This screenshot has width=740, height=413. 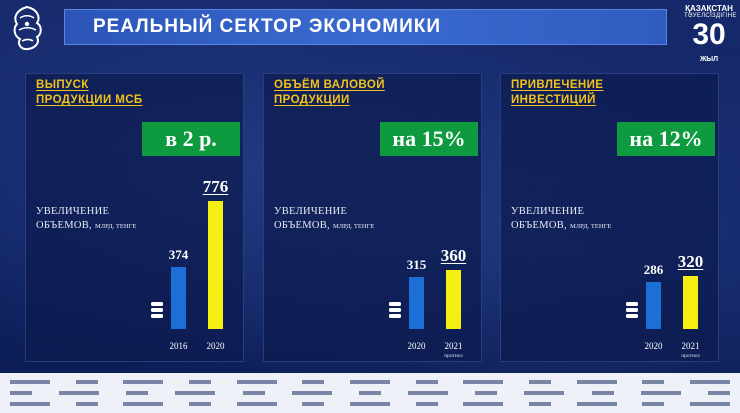 I want to click on title-bar: РЕАЛЬНЫЙ СЕКТОР ЭКОНОМИКИ, so click(x=365, y=27).